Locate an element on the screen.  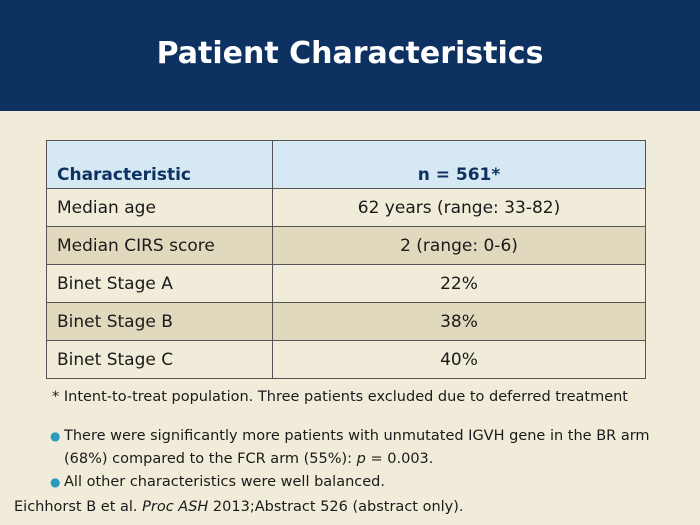
table-row: Median CIRS score 2 (range: 0-6) is located at coordinates (346, 245).